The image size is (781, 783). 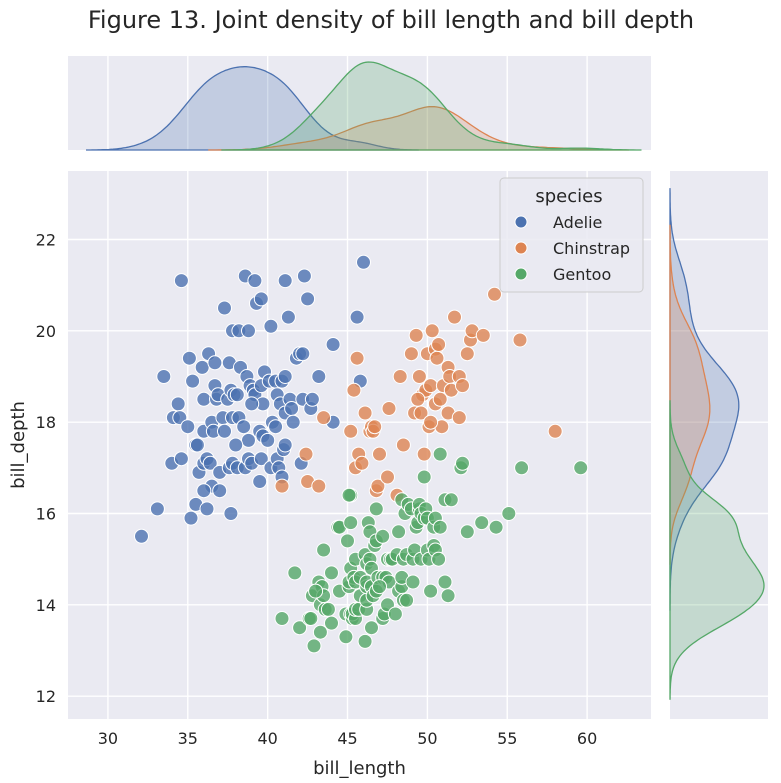 I want to click on legend-items: Adelie Chinstrap Gentoo, so click(x=572, y=248).